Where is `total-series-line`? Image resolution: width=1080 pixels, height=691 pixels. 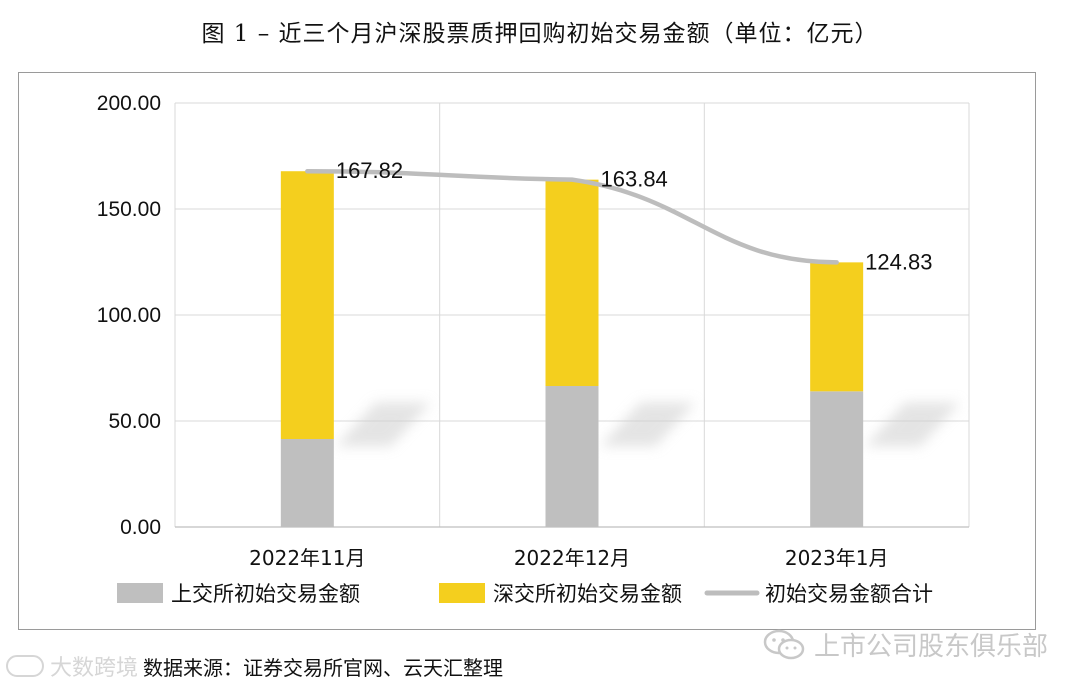 total-series-line is located at coordinates (572, 216).